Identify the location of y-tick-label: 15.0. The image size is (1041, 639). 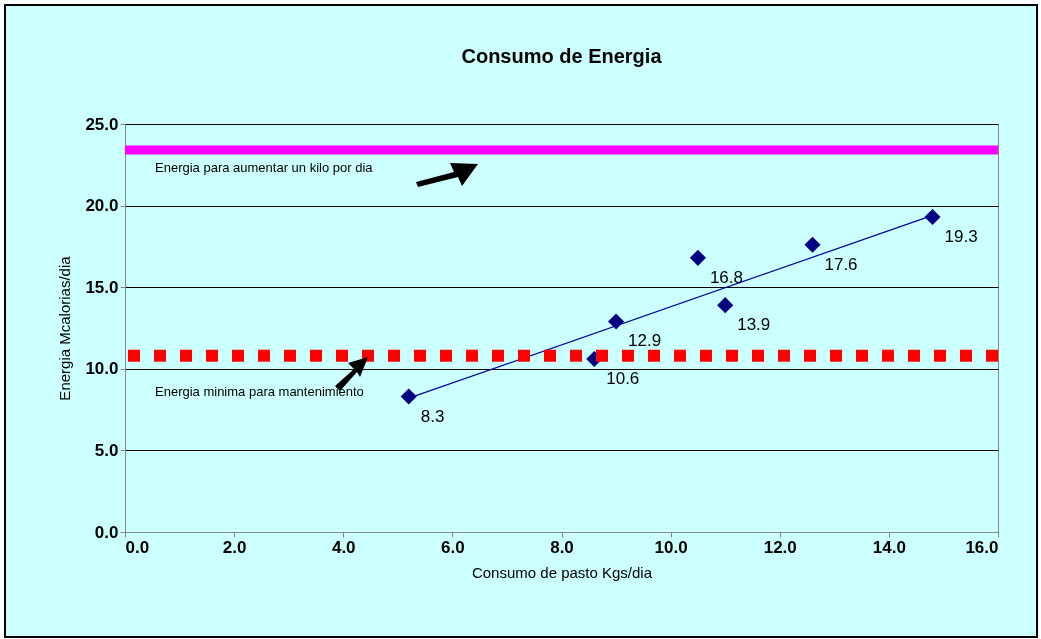
(102, 287).